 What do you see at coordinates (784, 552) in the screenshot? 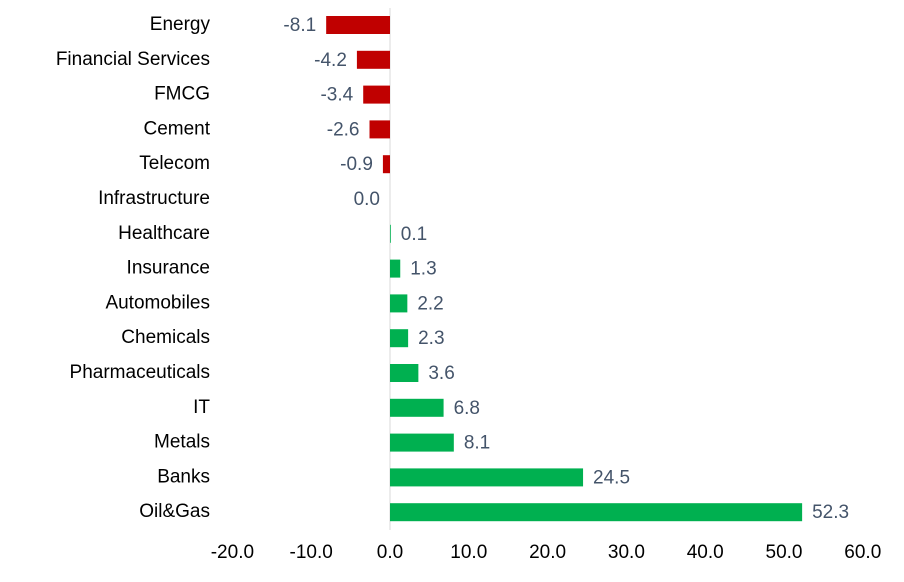
I see `x-tick-label: 50.0` at bounding box center [784, 552].